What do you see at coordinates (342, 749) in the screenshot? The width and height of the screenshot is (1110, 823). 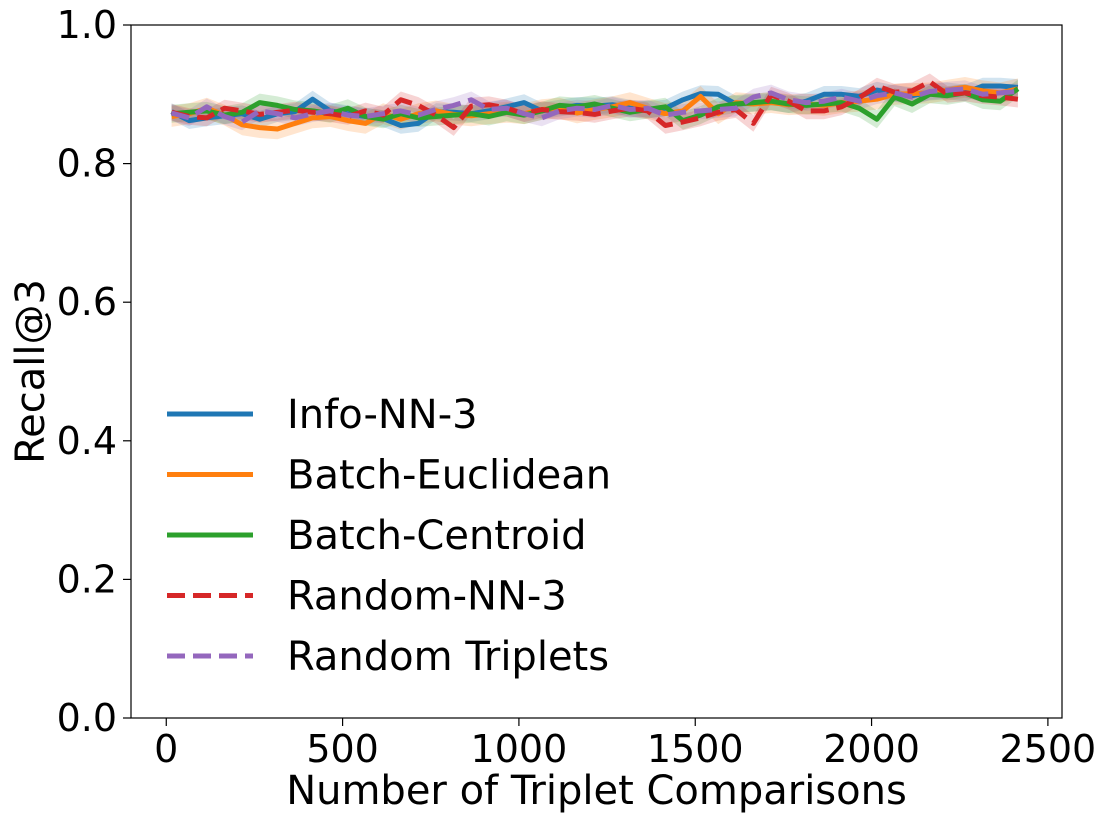 I see `x-tick-label: 500` at bounding box center [342, 749].